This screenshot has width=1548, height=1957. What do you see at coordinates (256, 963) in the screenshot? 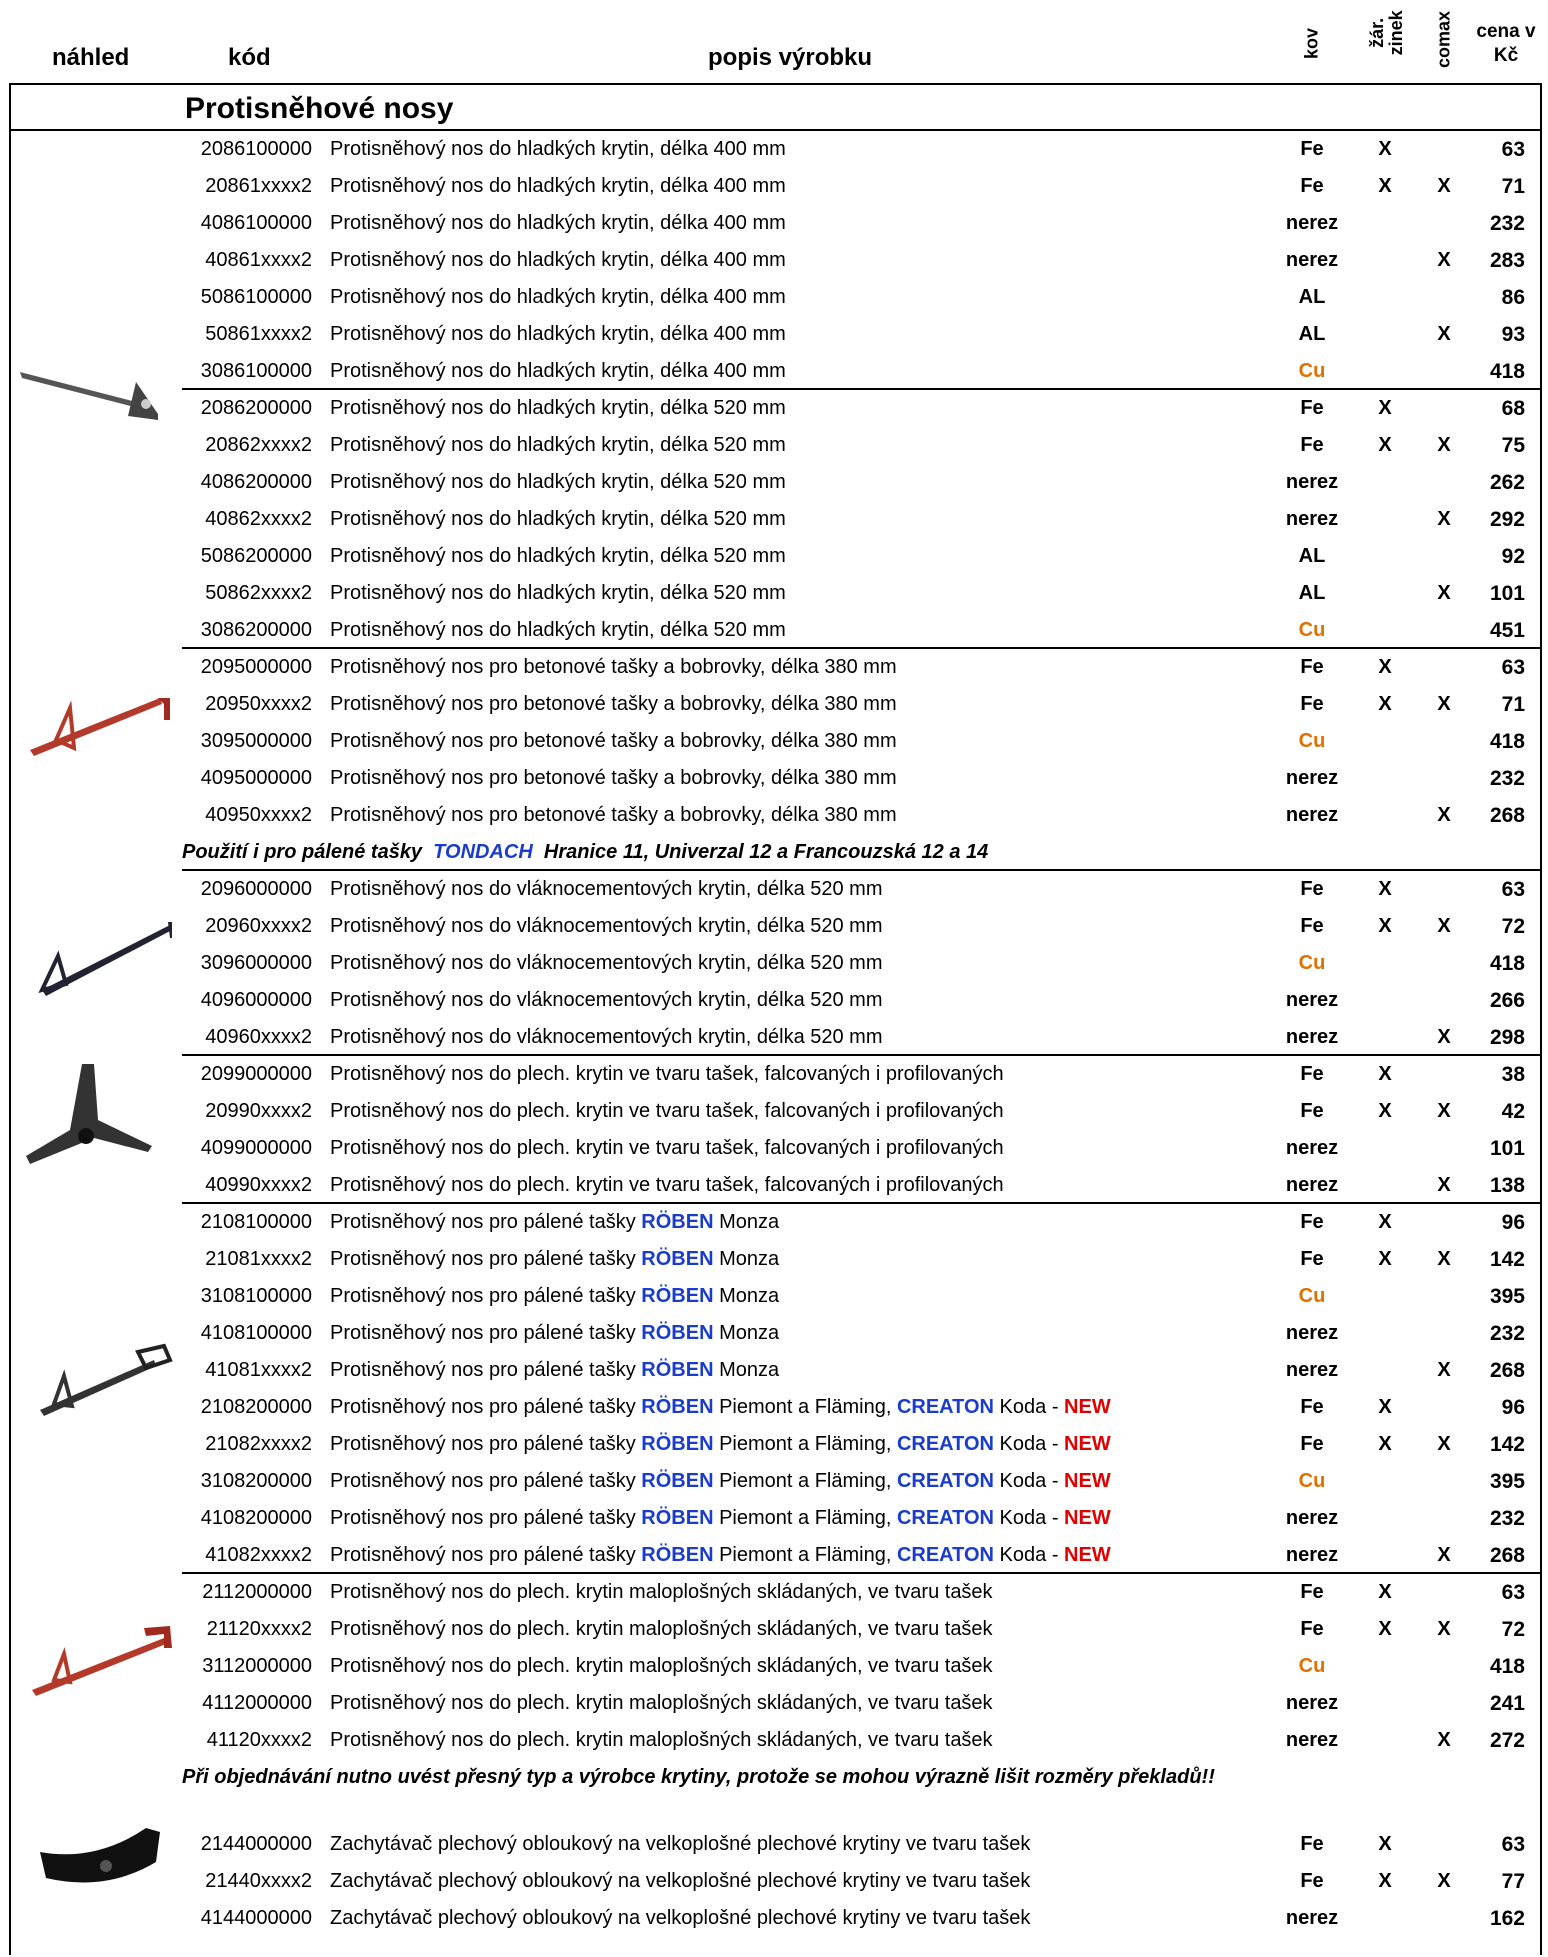
I see `code: 3096000000` at bounding box center [256, 963].